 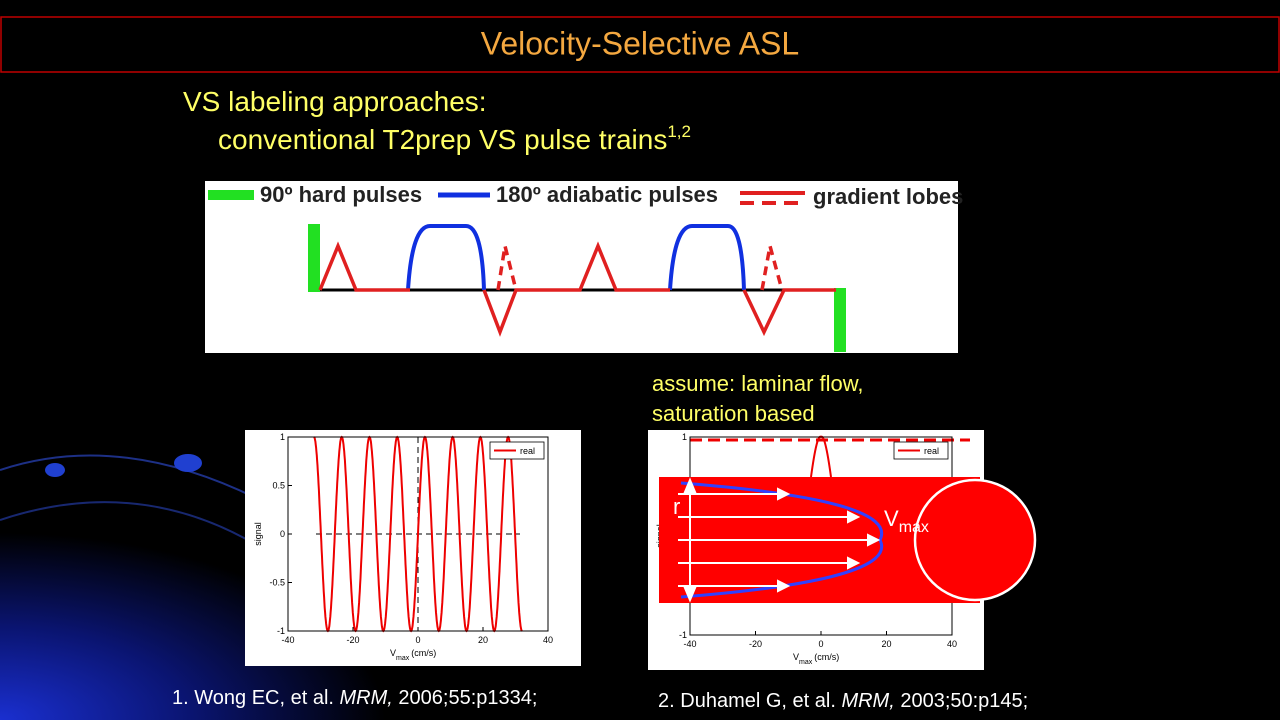 I want to click on title: Velocity-Selective ASL, so click(x=640, y=43).